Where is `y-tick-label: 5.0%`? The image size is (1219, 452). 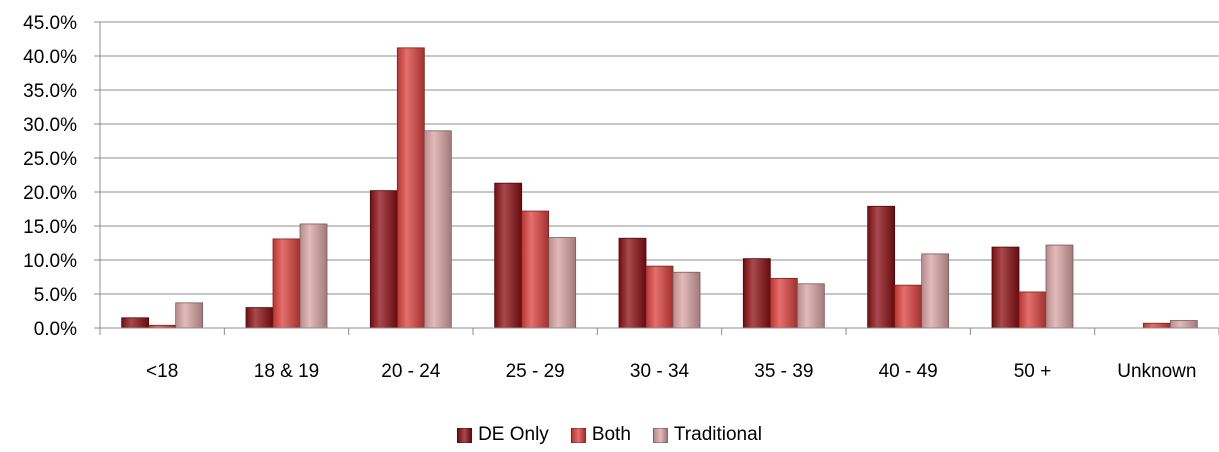
y-tick-label: 5.0% is located at coordinates (55, 295).